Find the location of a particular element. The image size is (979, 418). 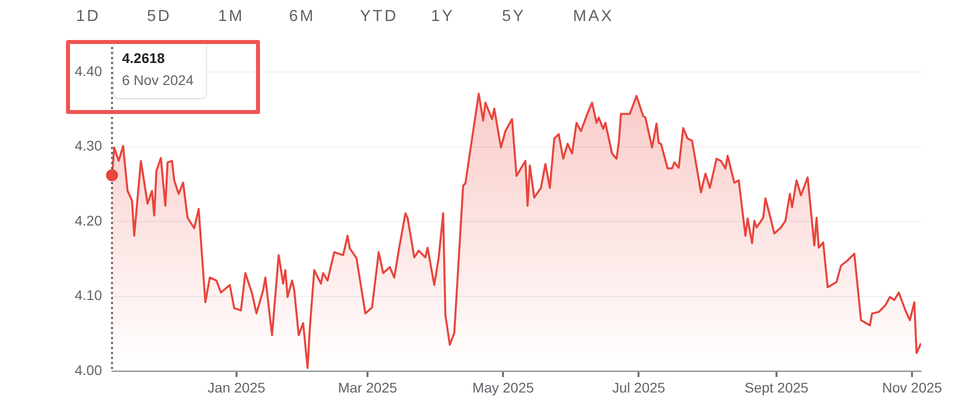

x-tick-label: Nov 2025 is located at coordinates (912, 387).